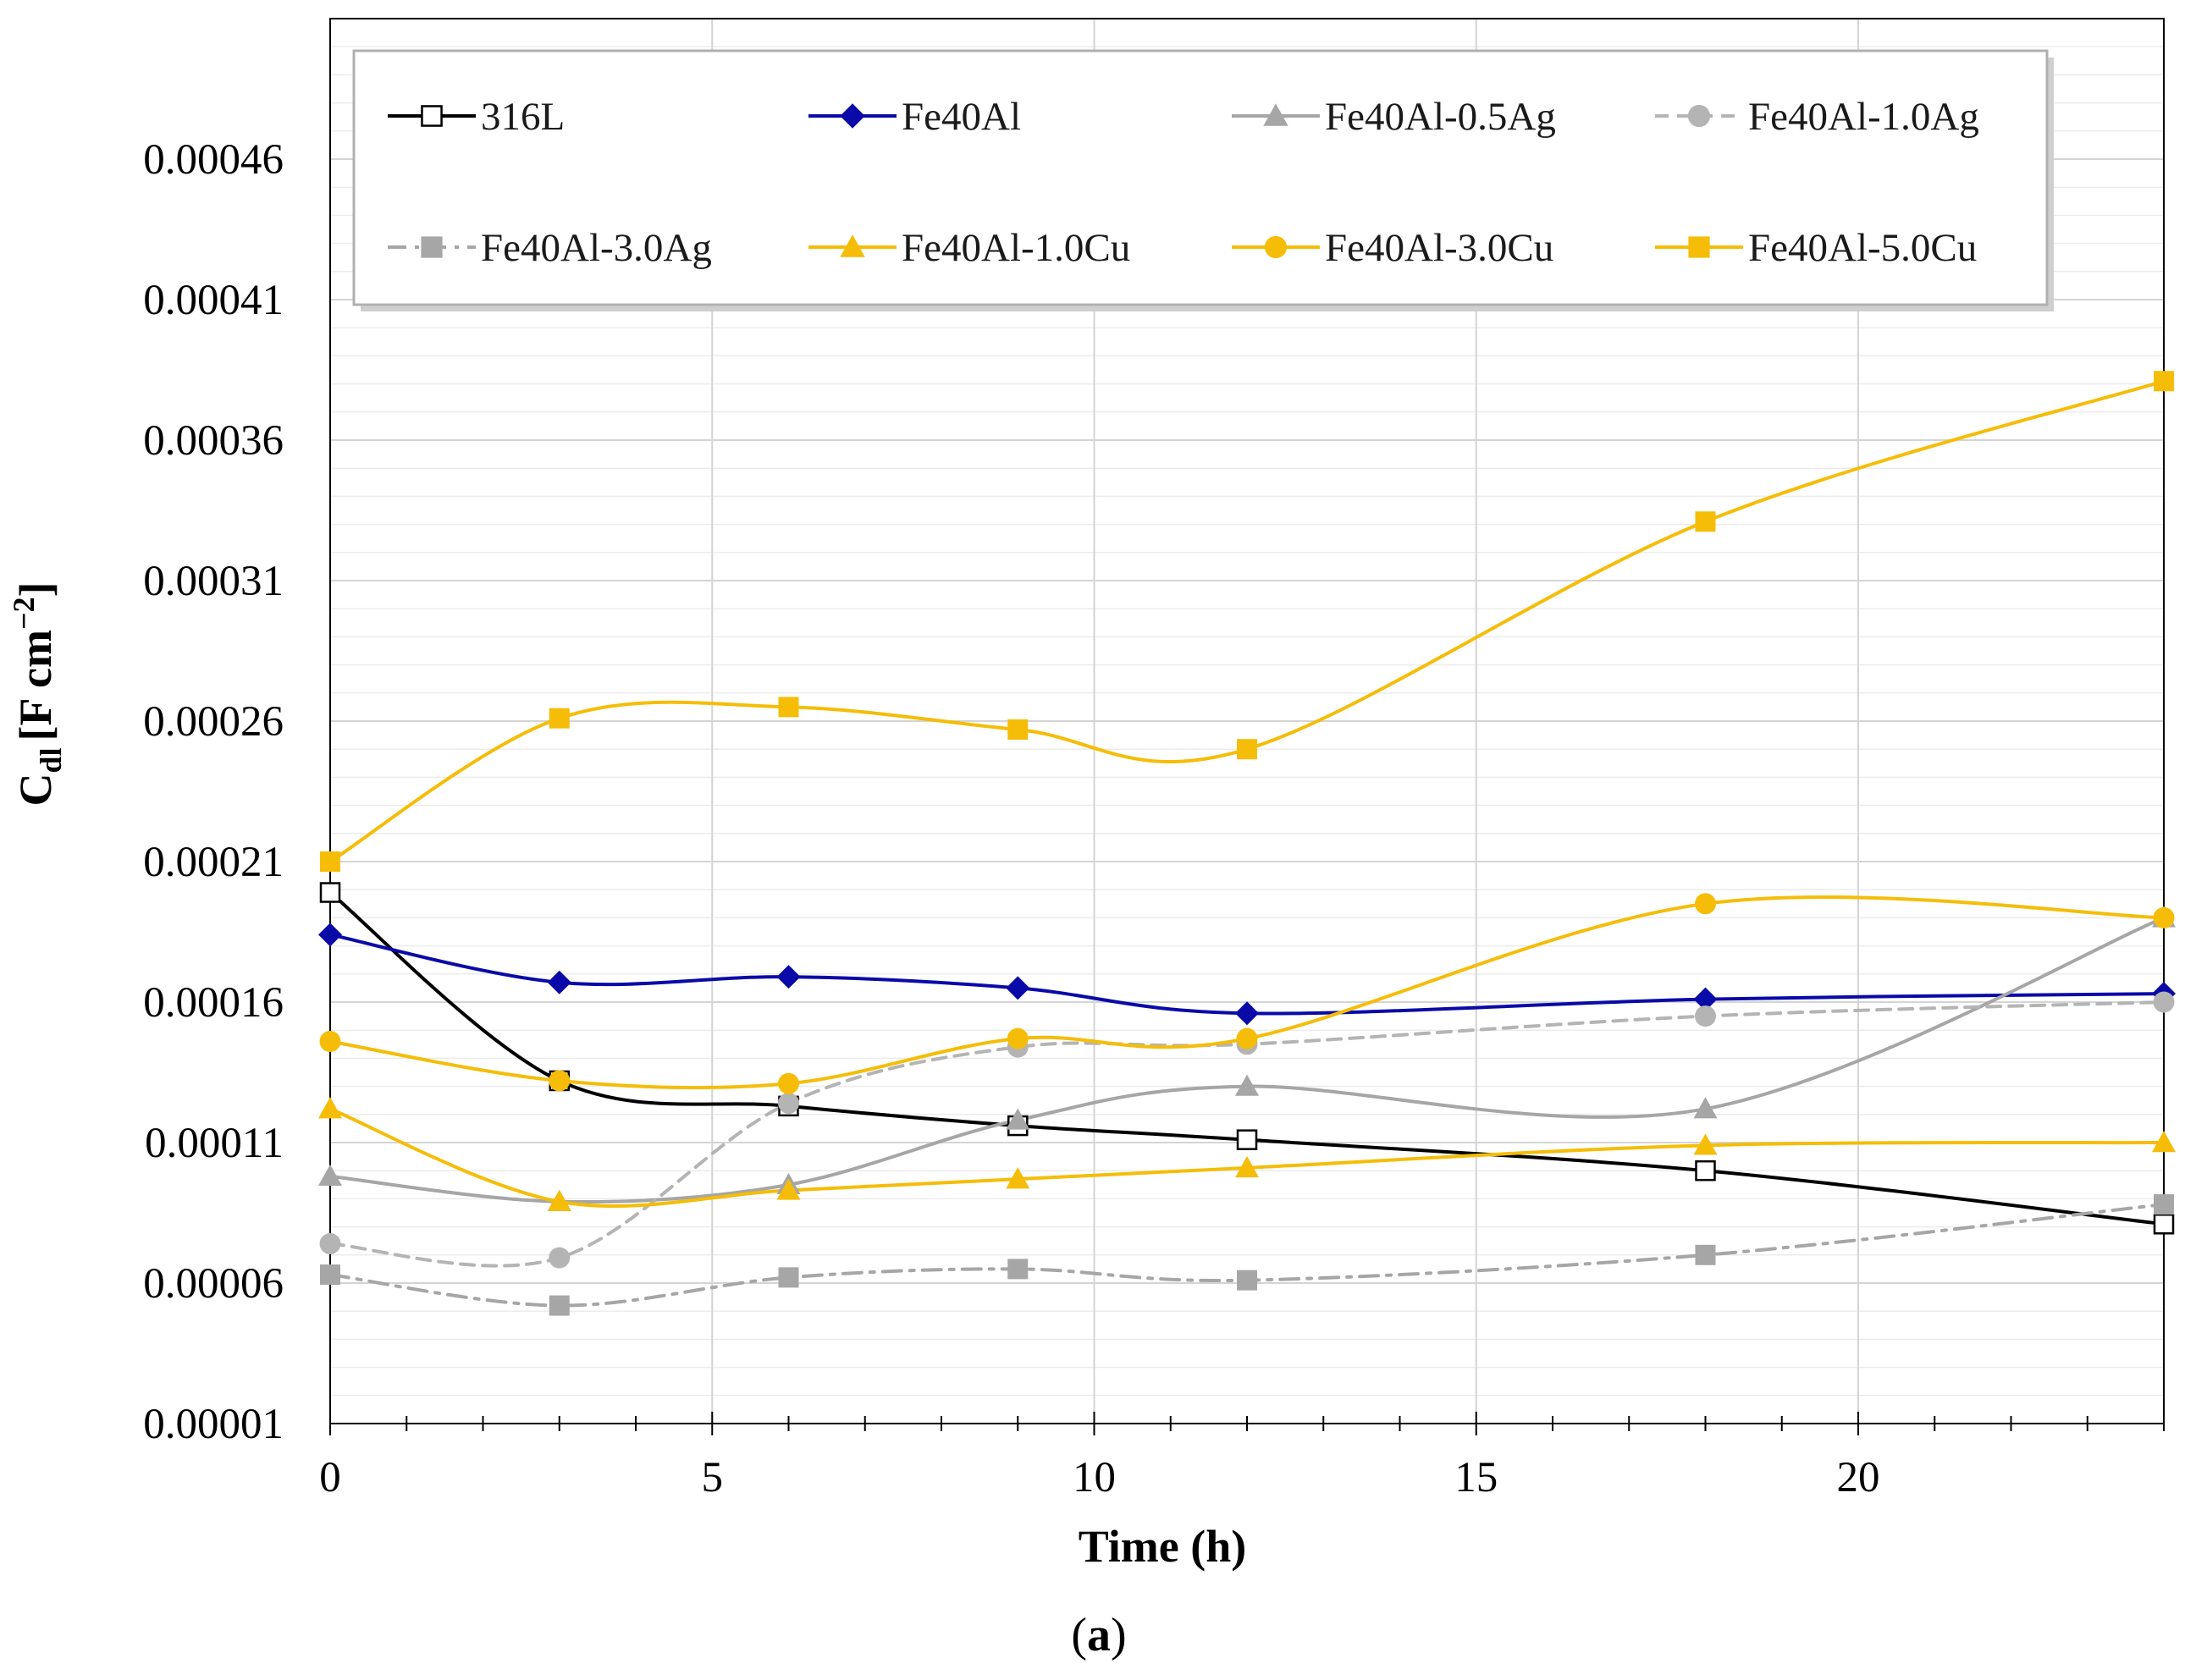 Image resolution: width=2185 pixels, height=1680 pixels. Describe the element at coordinates (213, 441) in the screenshot. I see `y-tick-label: 0.00036` at that location.